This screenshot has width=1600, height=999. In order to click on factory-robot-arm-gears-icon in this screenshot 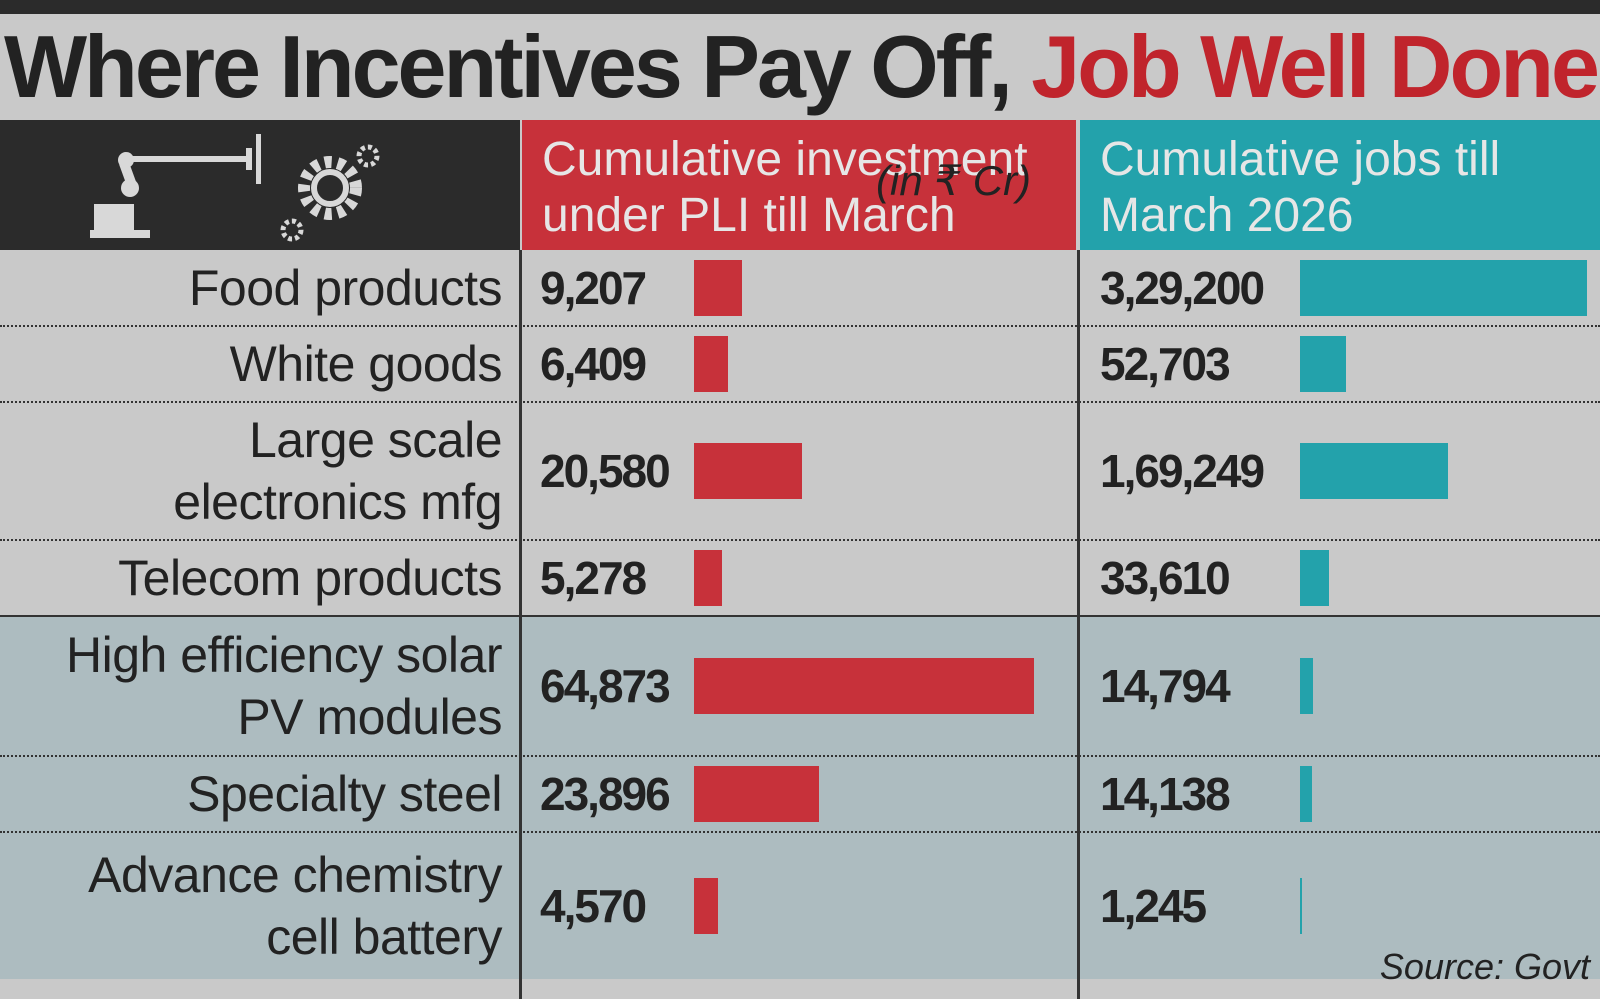, I will do `click(235, 188)`.